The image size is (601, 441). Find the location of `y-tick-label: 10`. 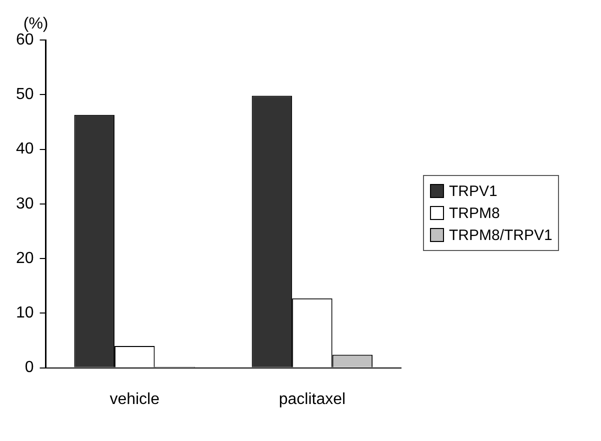

y-tick-label: 10 is located at coordinates (25, 313).